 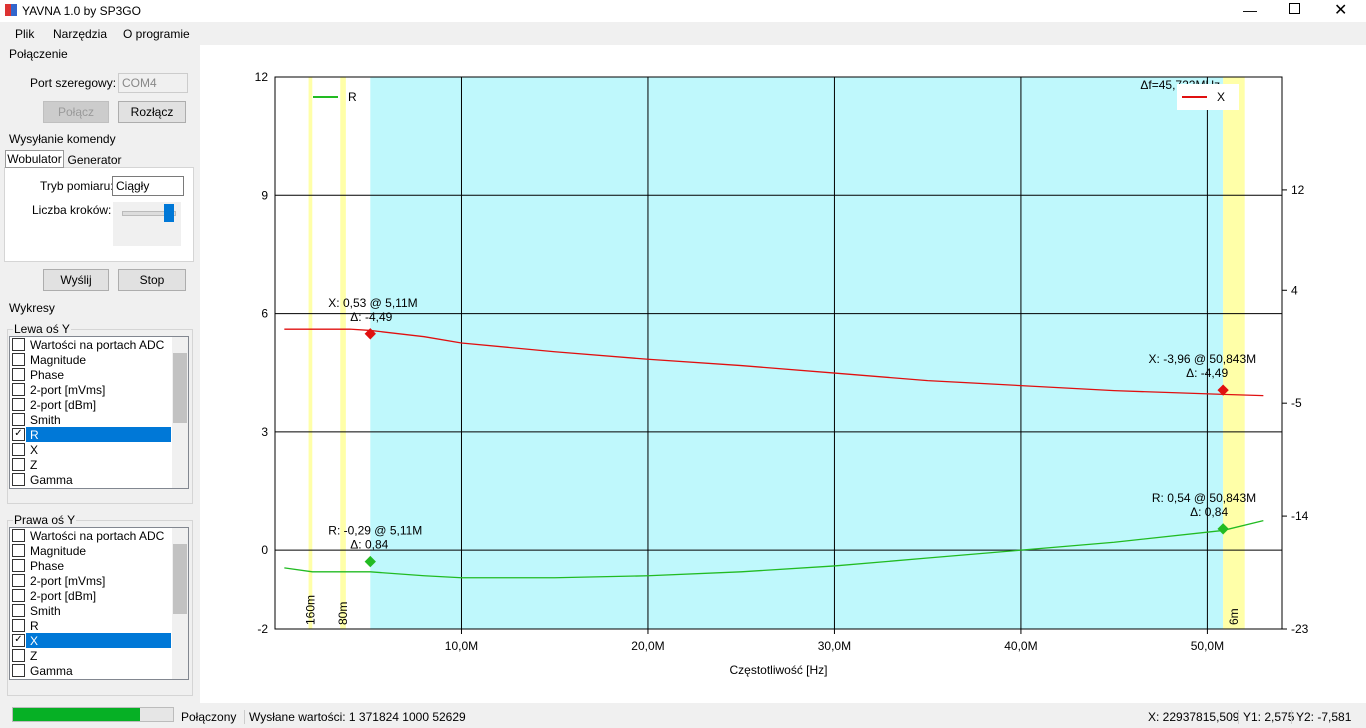 What do you see at coordinates (72, 210) in the screenshot?
I see `label: Liczba kroków:` at bounding box center [72, 210].